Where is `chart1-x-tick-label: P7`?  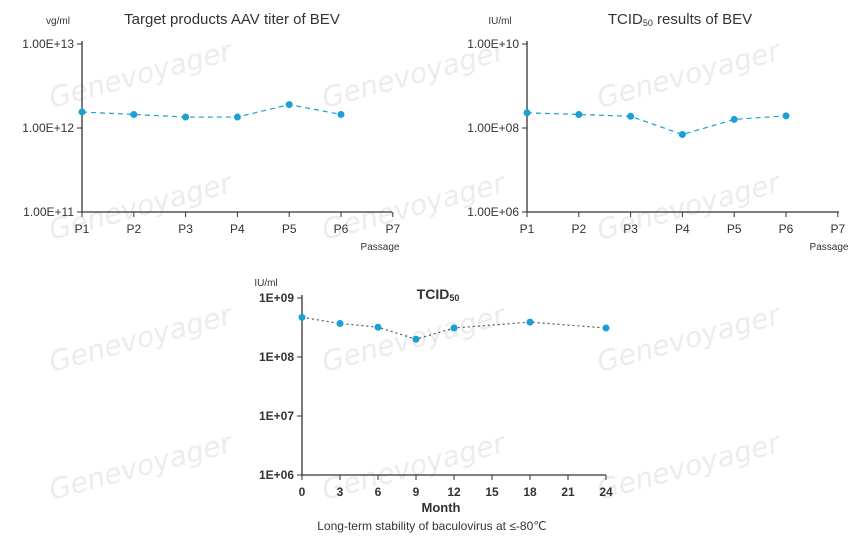
chart1-x-tick-label: P7 is located at coordinates (392, 229).